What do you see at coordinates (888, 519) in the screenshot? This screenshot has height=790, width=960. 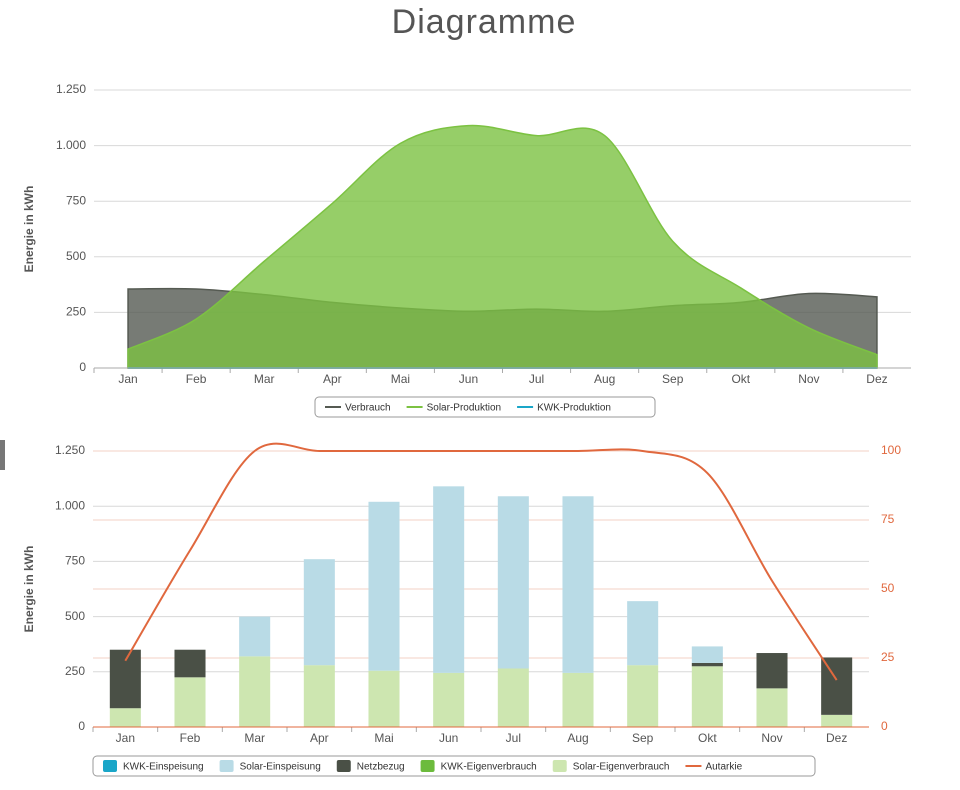 I see `y2-tick-label: 75` at bounding box center [888, 519].